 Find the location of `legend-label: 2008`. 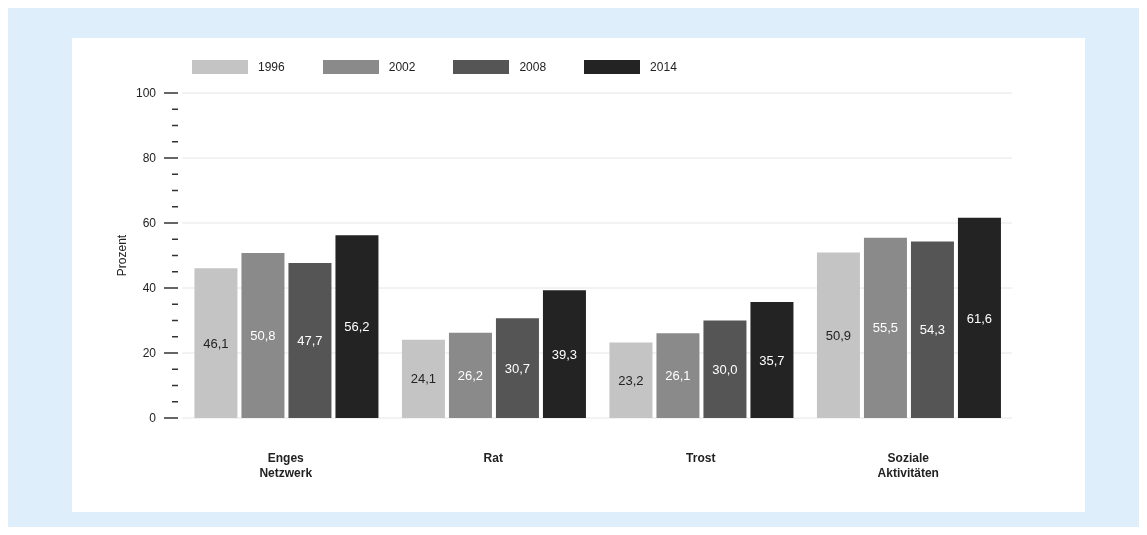

legend-label: 2008 is located at coordinates (533, 67).